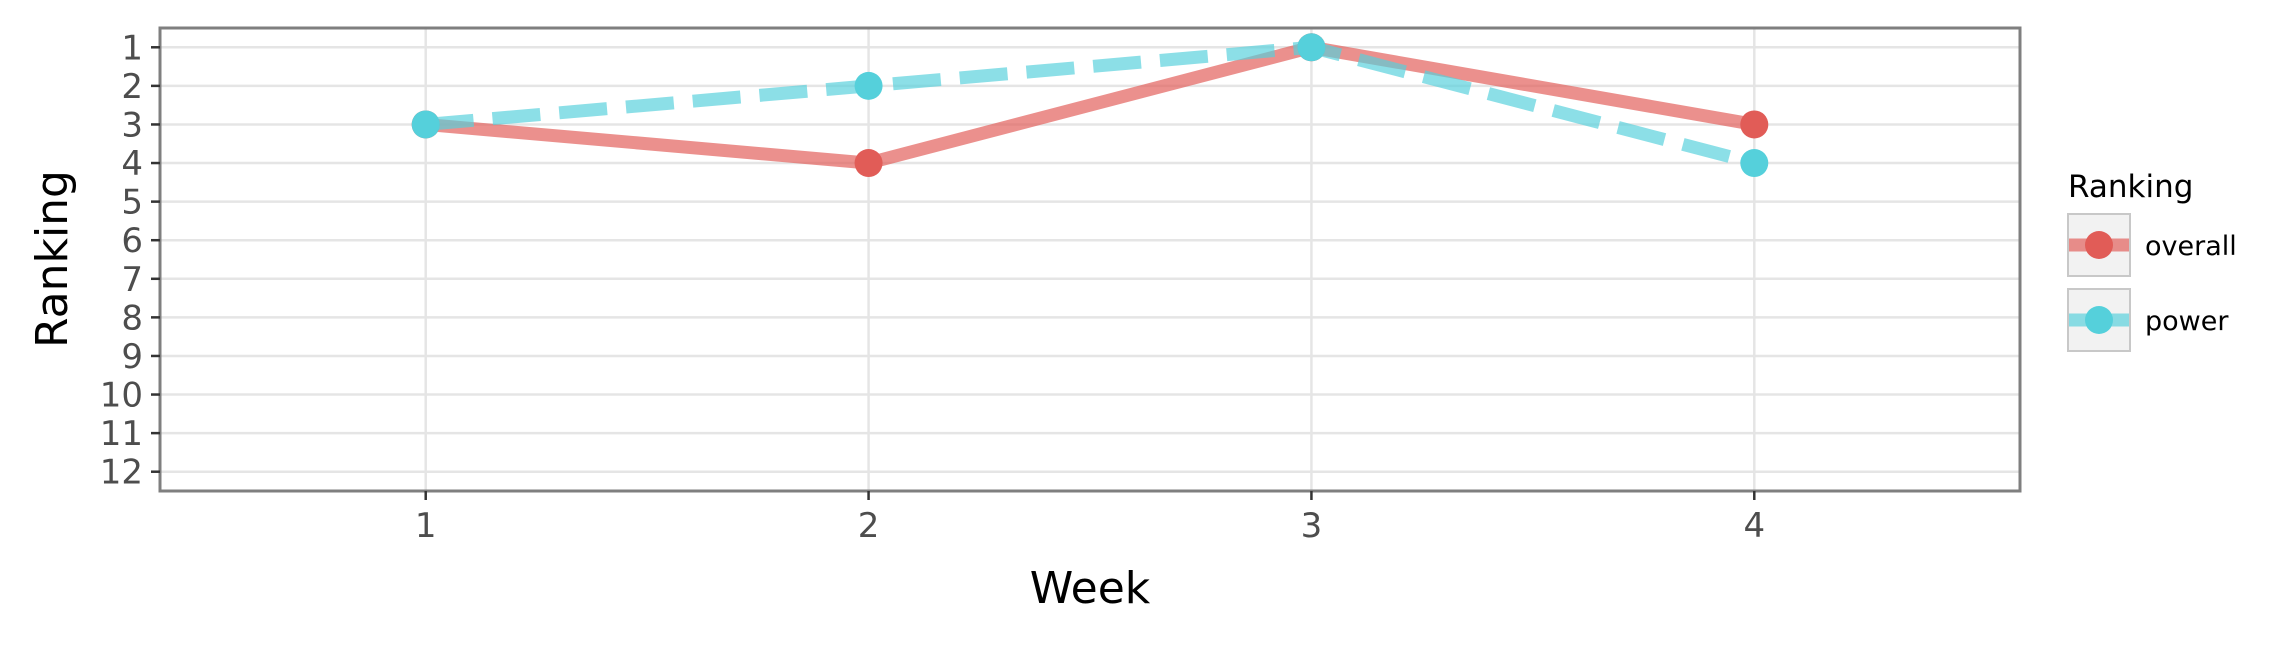 The width and height of the screenshot is (2276, 646). I want to click on y-tick-label: 10, so click(121, 396).